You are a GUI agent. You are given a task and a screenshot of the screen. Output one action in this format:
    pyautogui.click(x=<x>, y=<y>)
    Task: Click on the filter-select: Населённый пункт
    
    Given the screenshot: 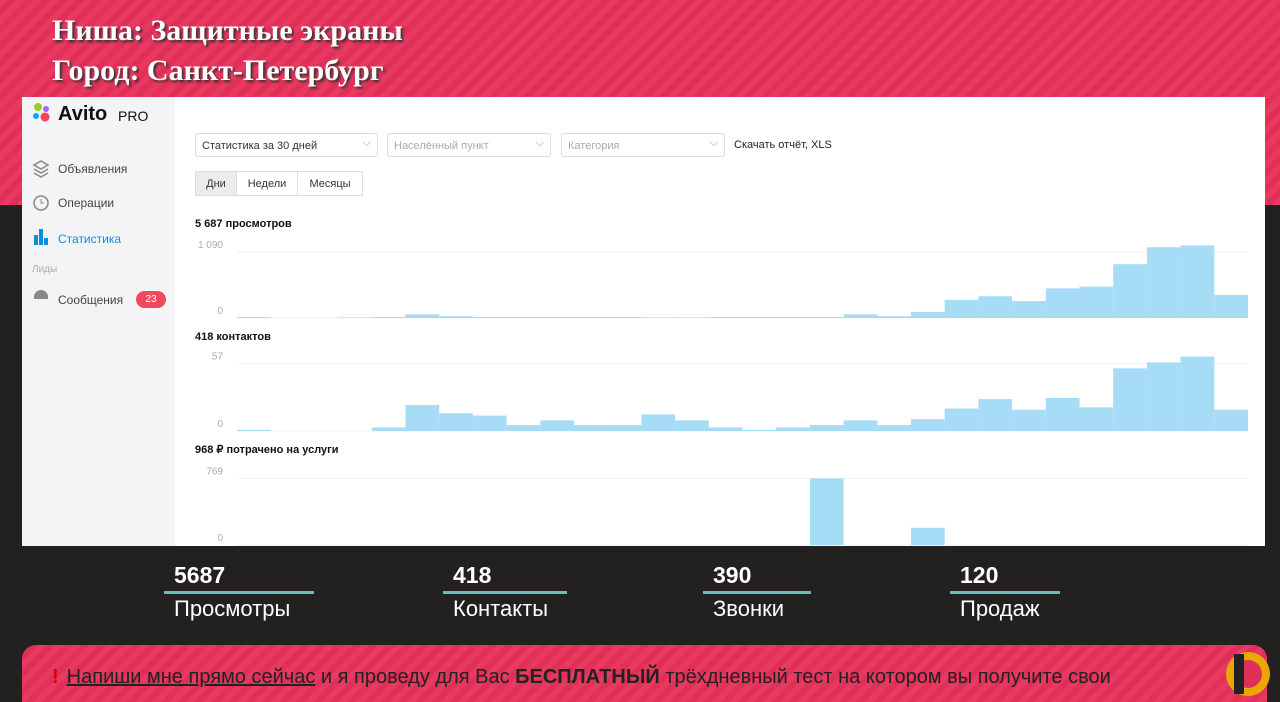 What is the action you would take?
    pyautogui.click(x=469, y=144)
    